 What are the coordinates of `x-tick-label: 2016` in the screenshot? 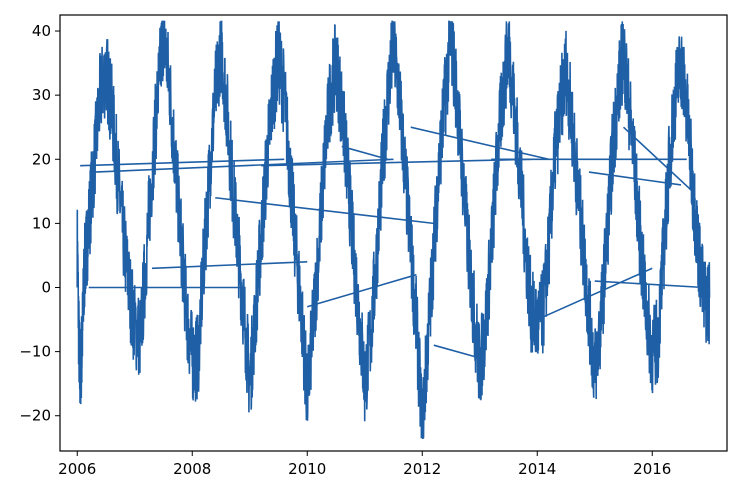 It's located at (652, 469).